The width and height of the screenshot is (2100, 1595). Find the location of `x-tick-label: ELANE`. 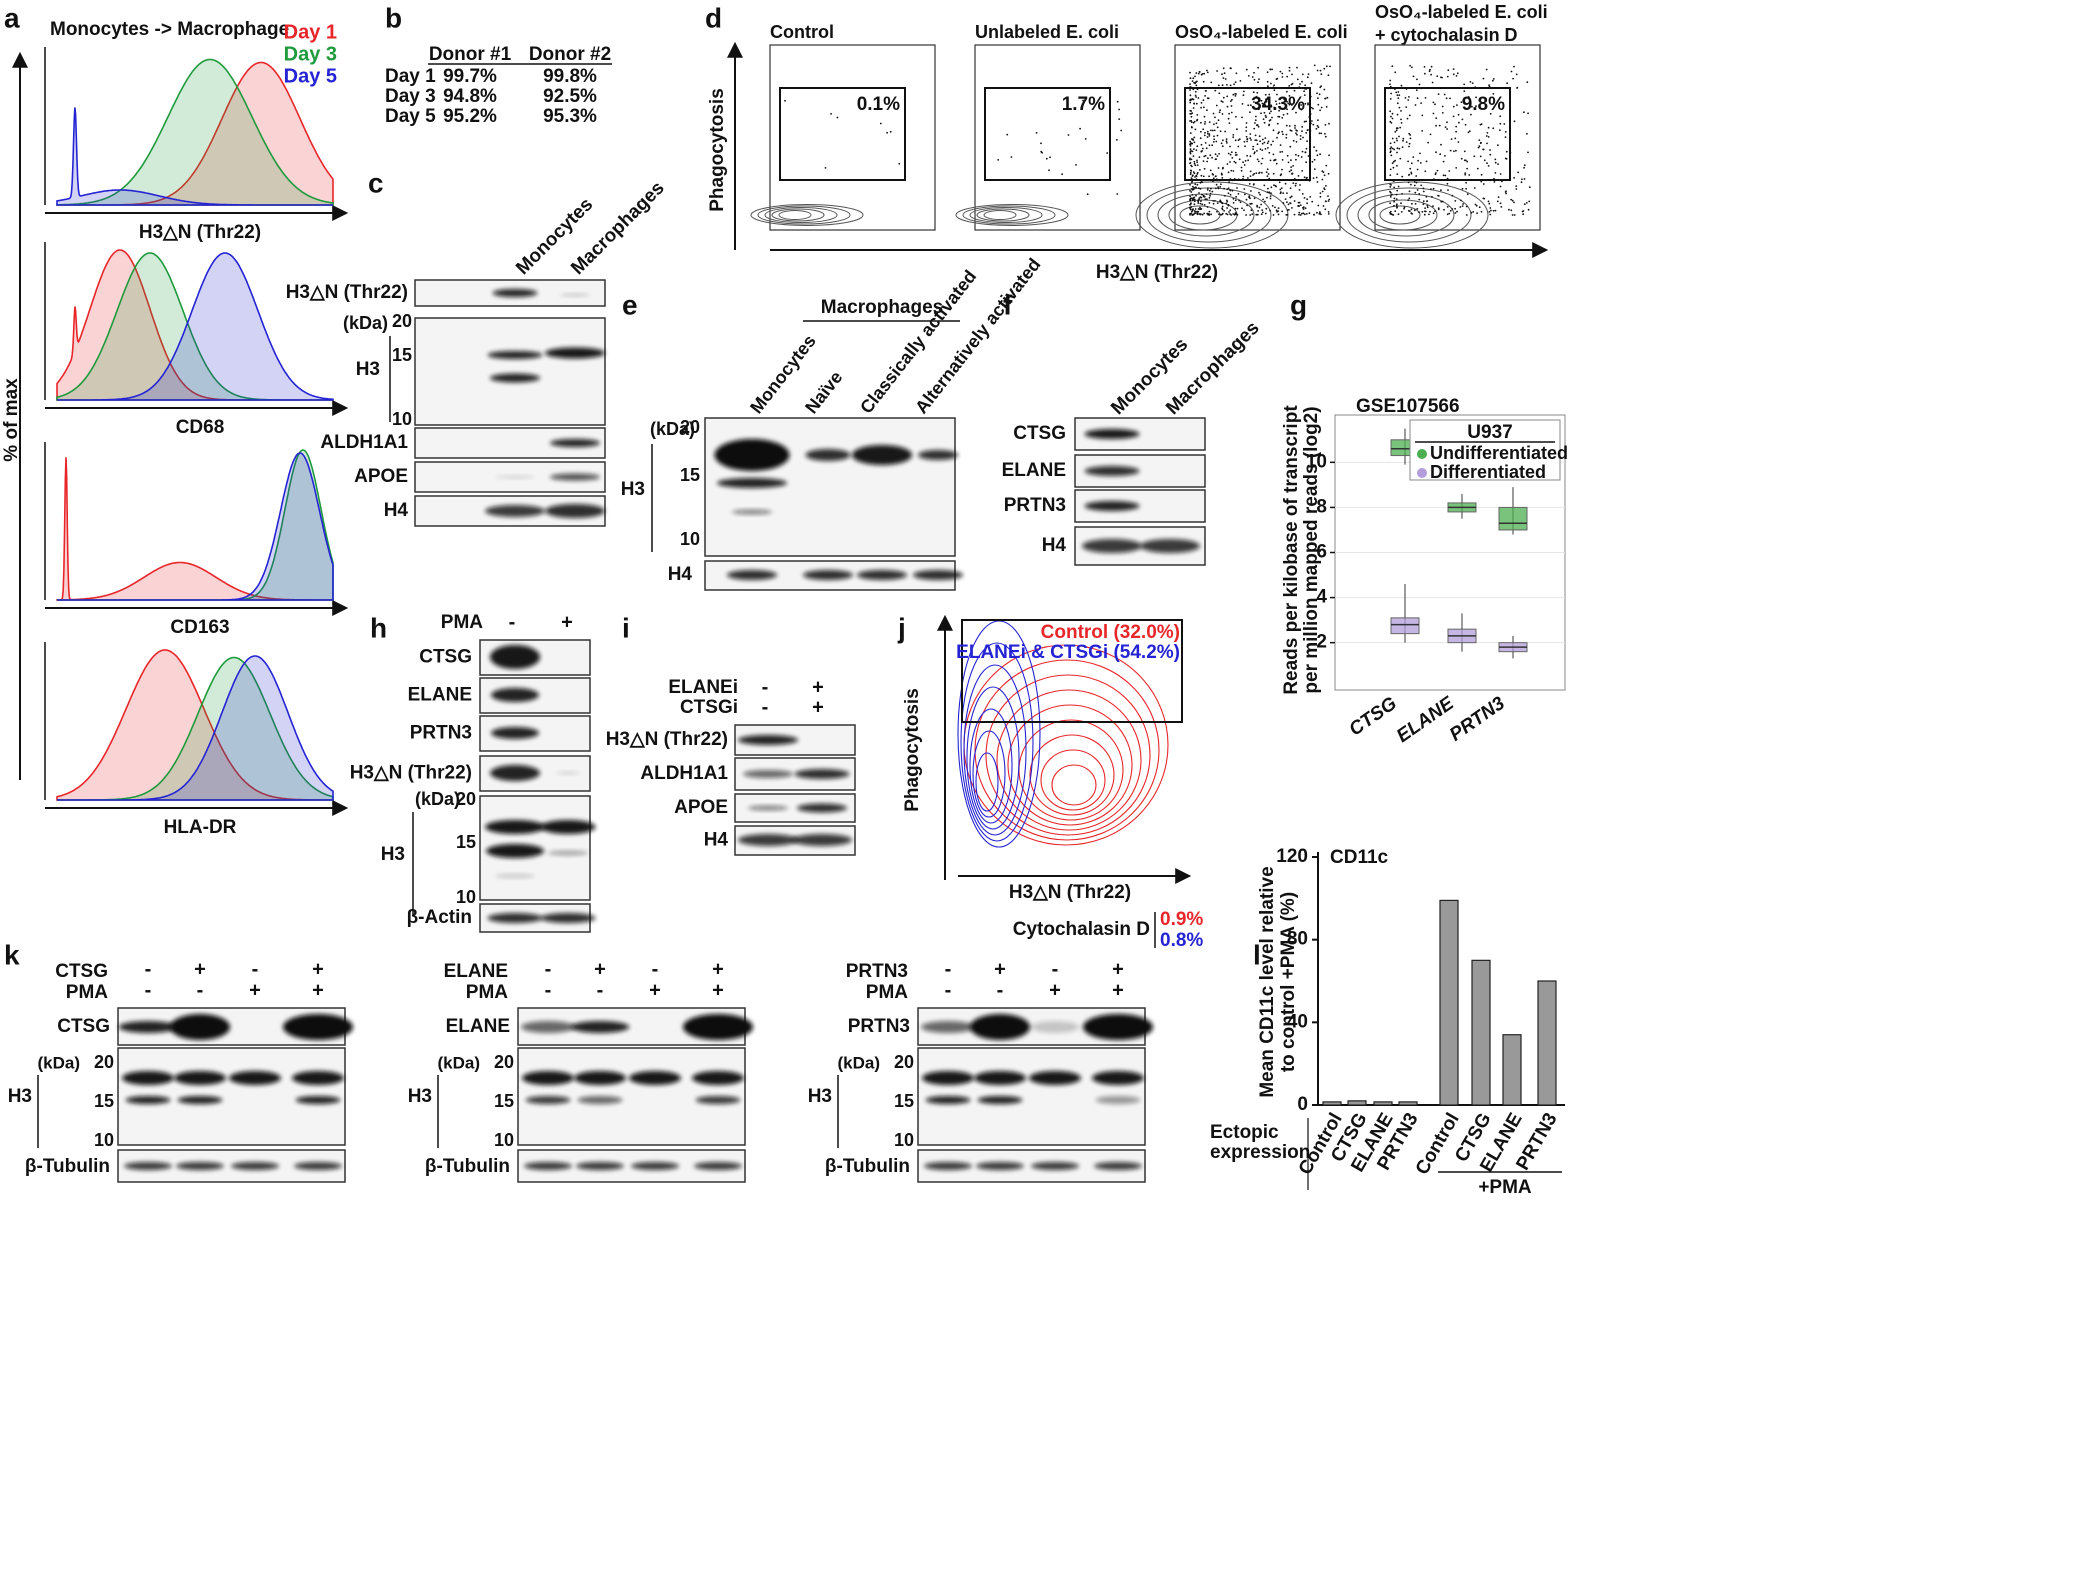

x-tick-label: ELANE is located at coordinates (1426, 719).